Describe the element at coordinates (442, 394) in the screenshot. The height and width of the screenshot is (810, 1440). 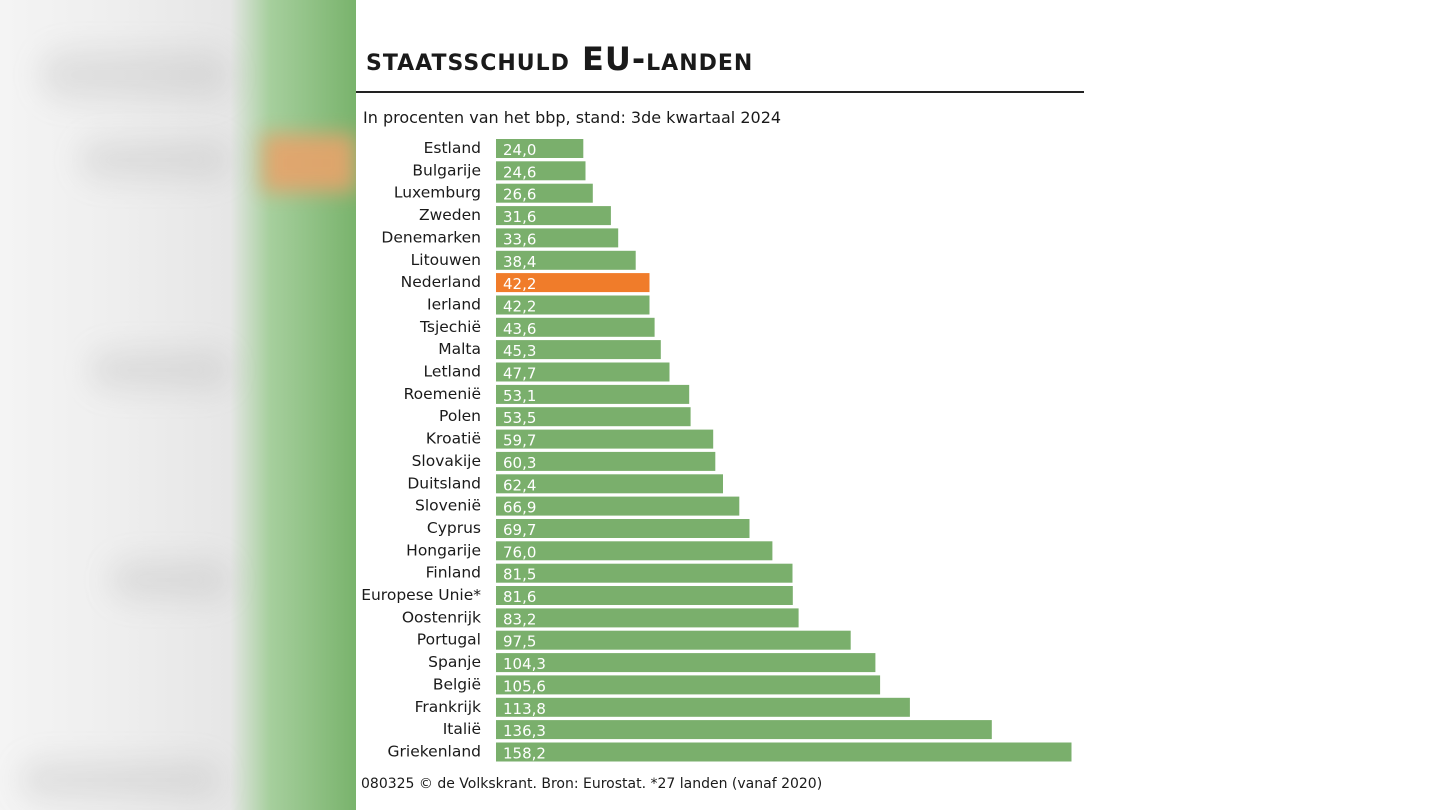
I see `category-label: Roemenië` at that location.